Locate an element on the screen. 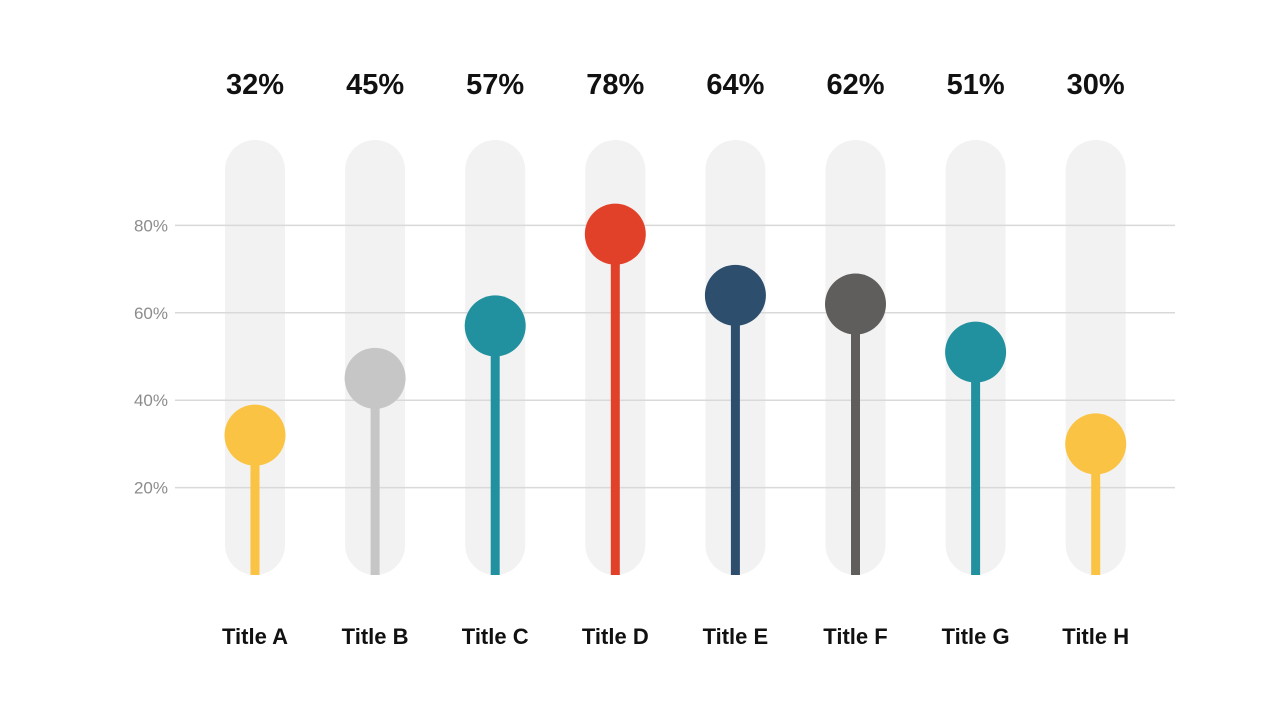 The height and width of the screenshot is (720, 1280). value-label-4: 78% is located at coordinates (615, 85).